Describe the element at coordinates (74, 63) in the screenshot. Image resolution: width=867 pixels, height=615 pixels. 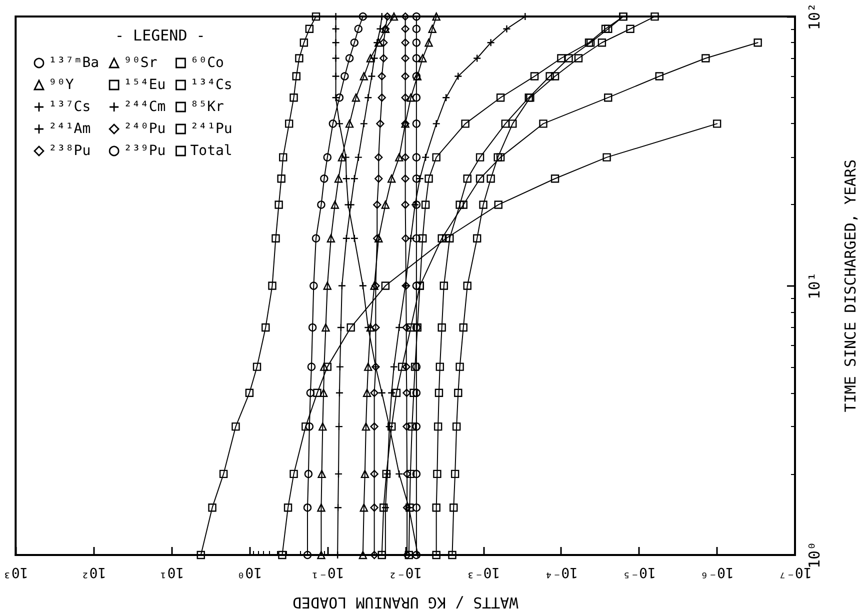
I see `legend-label: ¹³⁷ᵐBa` at that location.